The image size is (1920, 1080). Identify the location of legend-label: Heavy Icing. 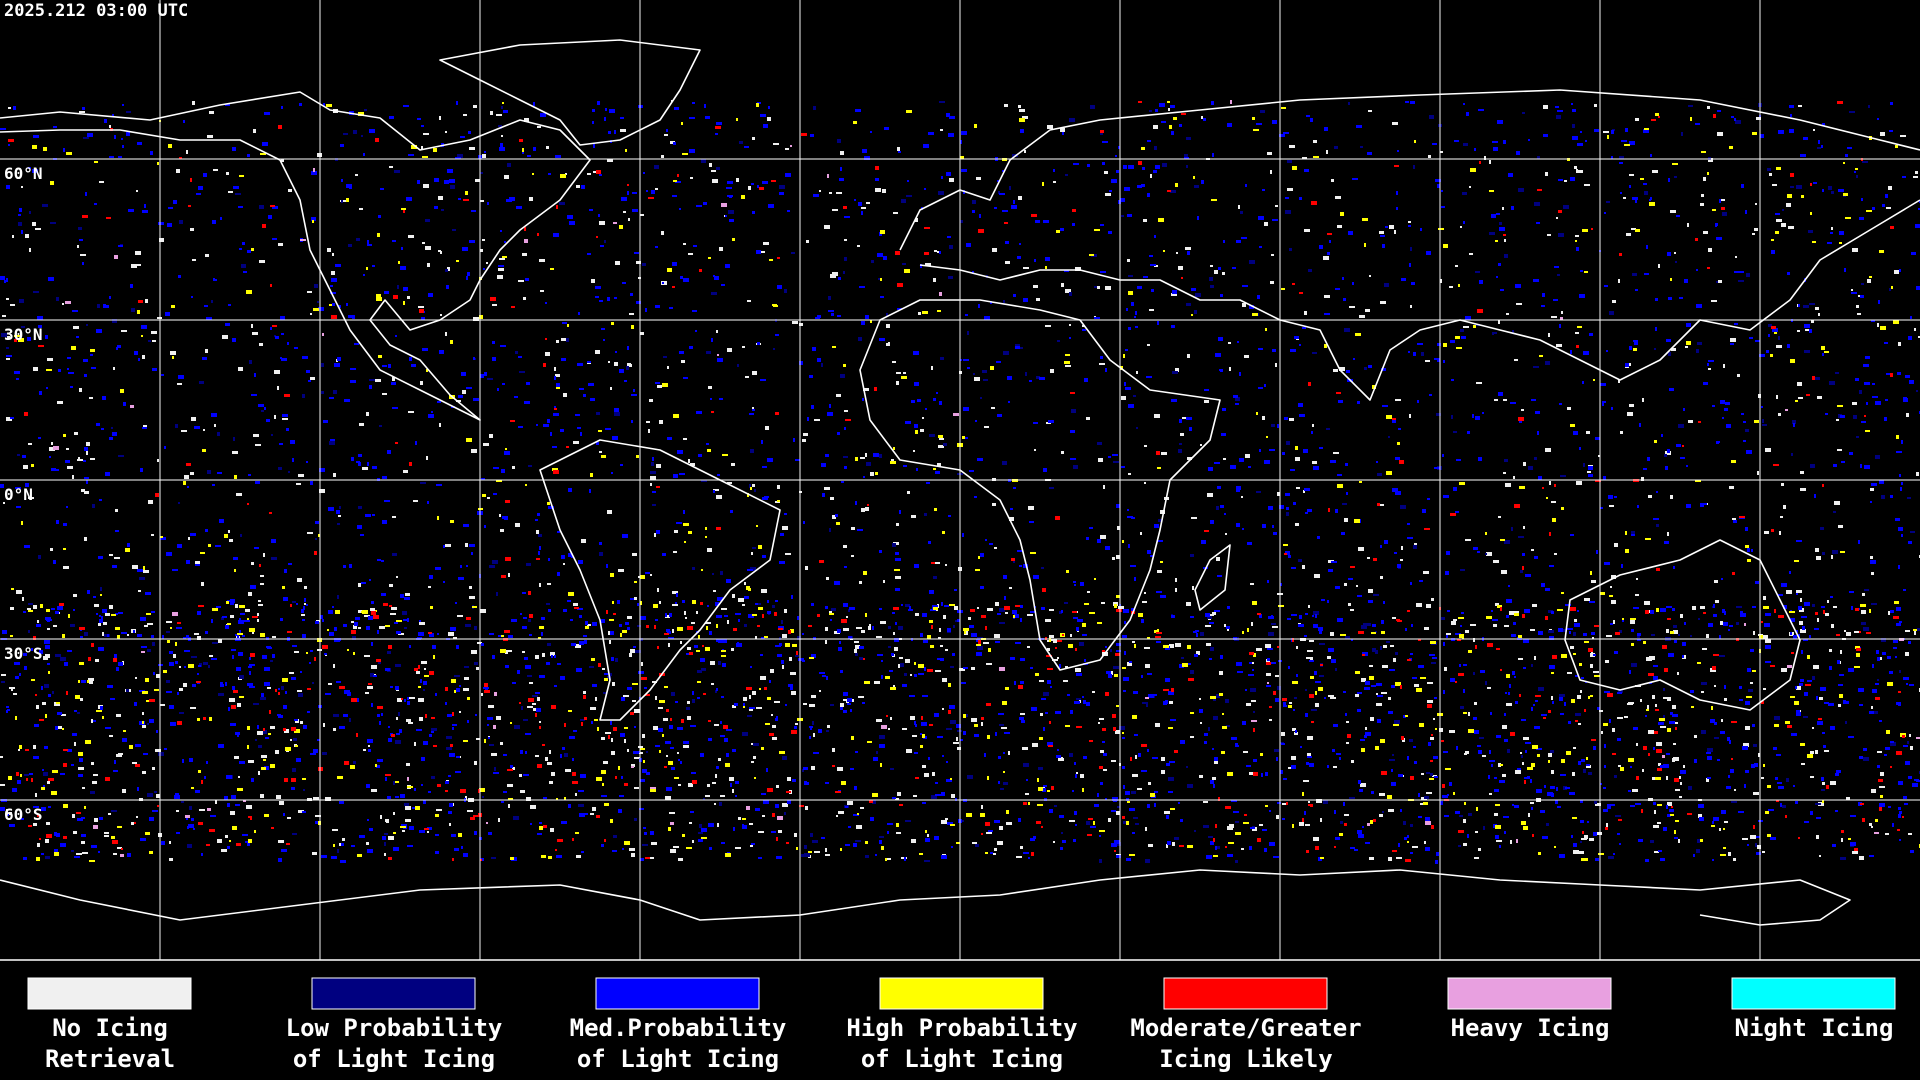
(1530, 1028).